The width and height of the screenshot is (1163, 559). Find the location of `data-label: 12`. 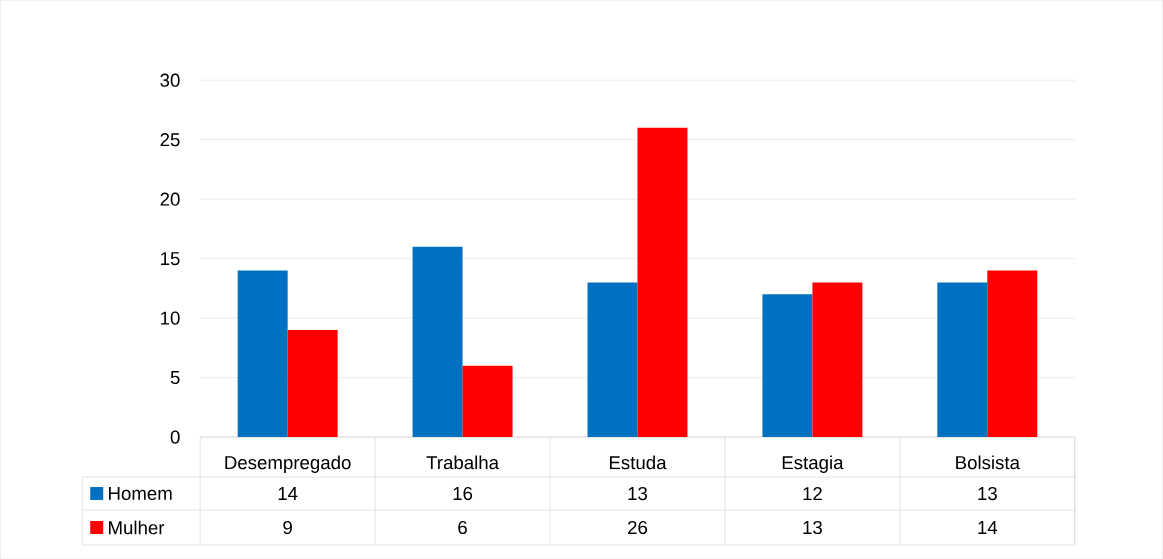

data-label: 12 is located at coordinates (812, 493).